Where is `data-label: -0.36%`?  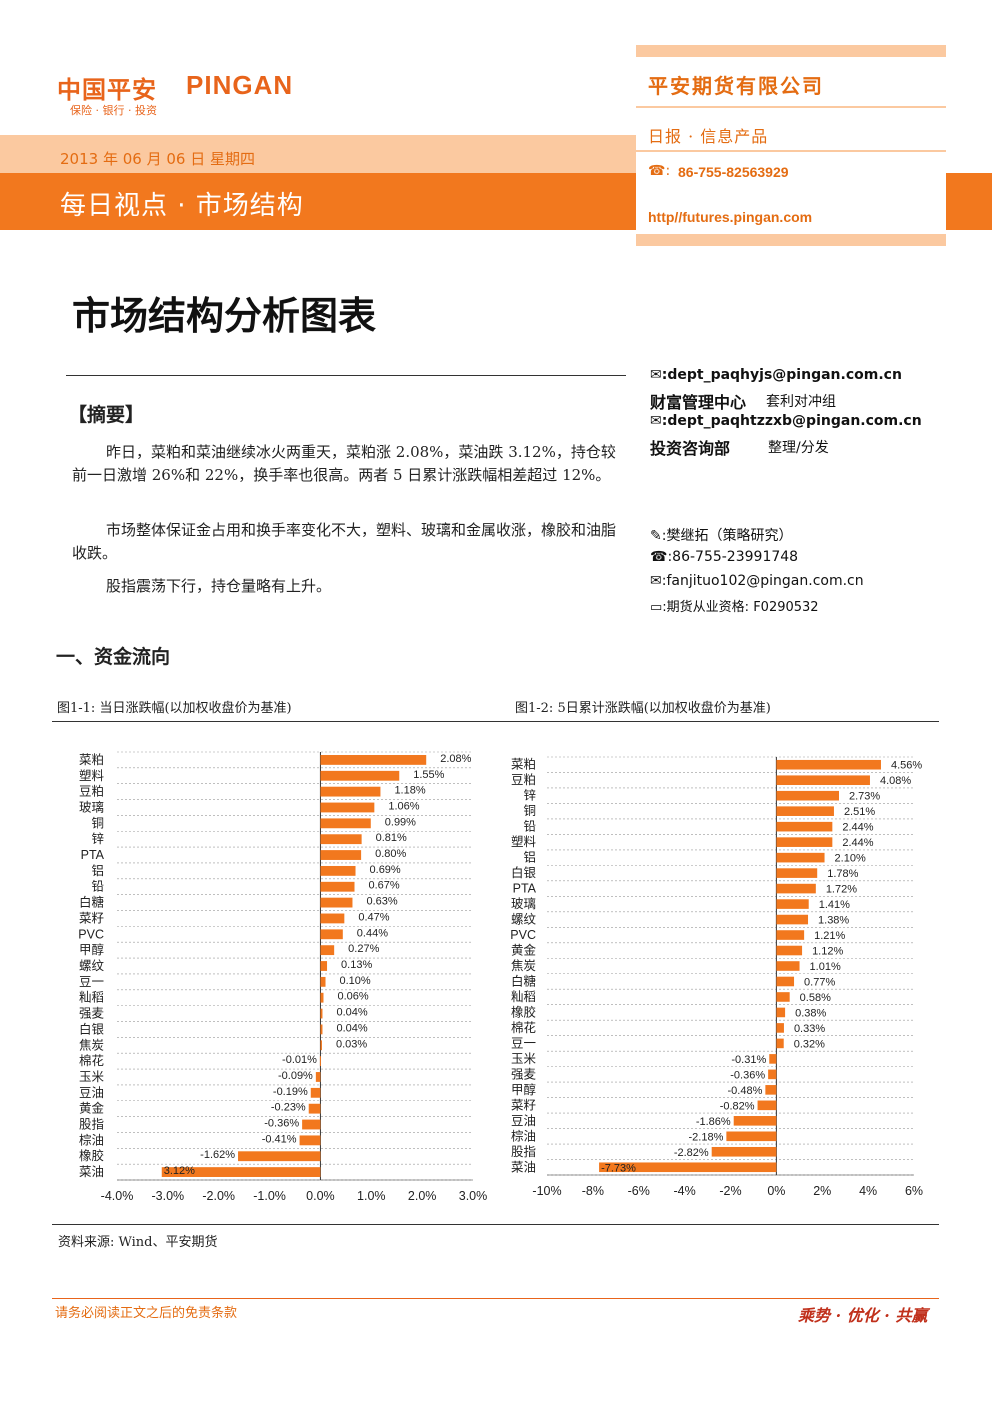
data-label: -0.36% is located at coordinates (281, 1124).